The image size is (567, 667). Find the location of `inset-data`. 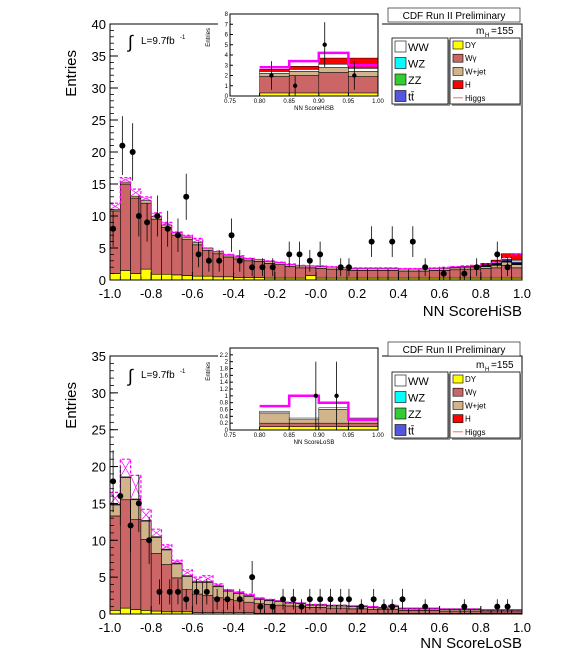

inset-data is located at coordinates (326, 395).